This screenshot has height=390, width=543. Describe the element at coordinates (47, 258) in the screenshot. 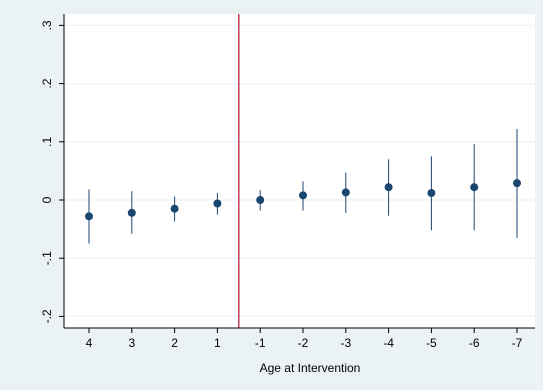

I see `y-tick-label: -.1` at that location.